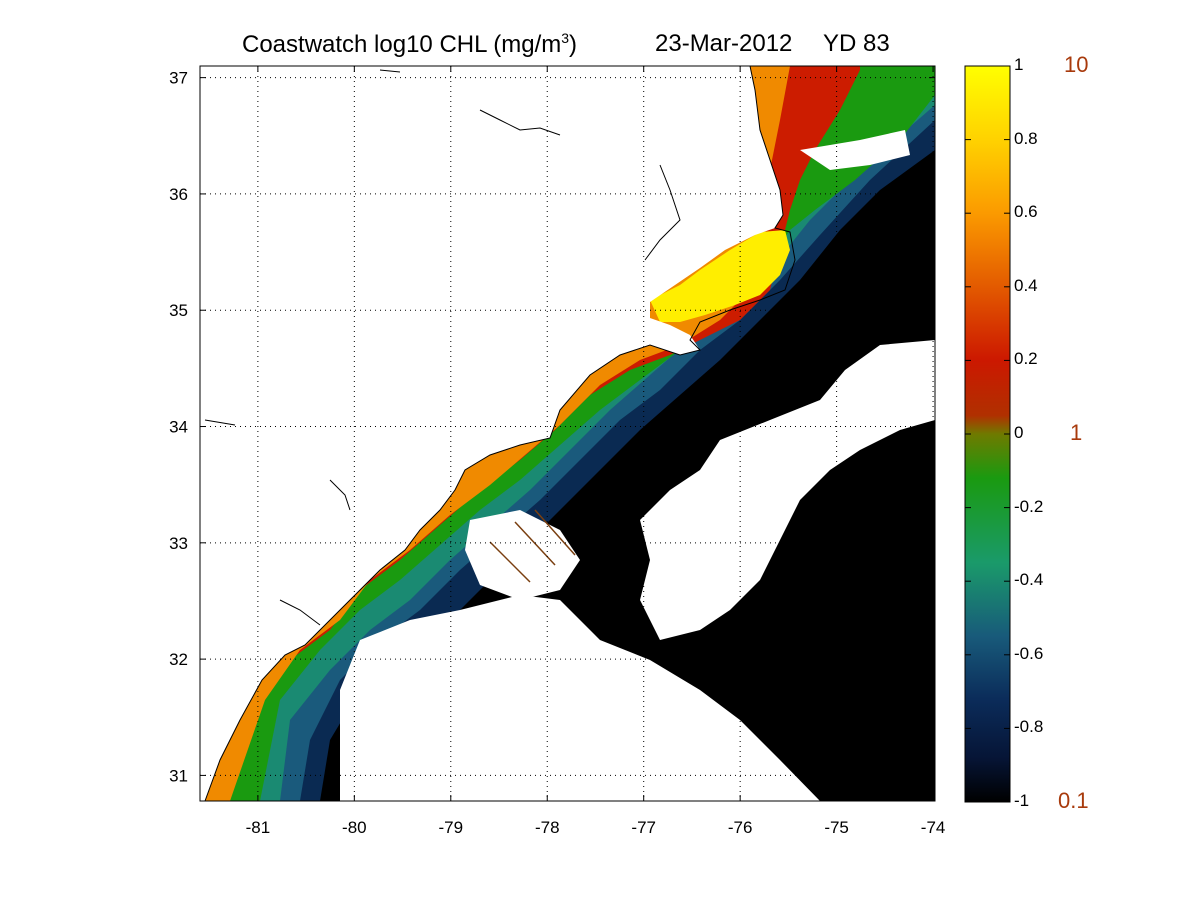 This screenshot has height=900, width=1200. Describe the element at coordinates (1076, 64) in the screenshot. I see `colorbar-linear-label: 10` at that location.